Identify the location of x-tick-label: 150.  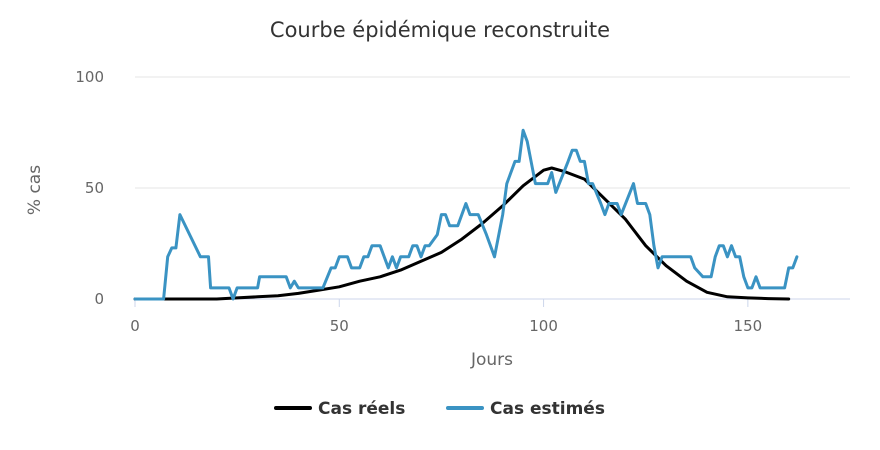
(748, 326).